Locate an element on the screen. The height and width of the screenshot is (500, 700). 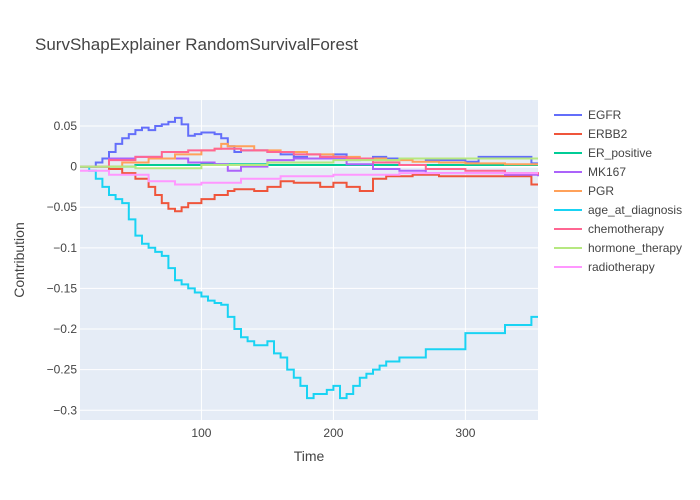
y-tick-label: −0.3 is located at coordinates (65, 410).